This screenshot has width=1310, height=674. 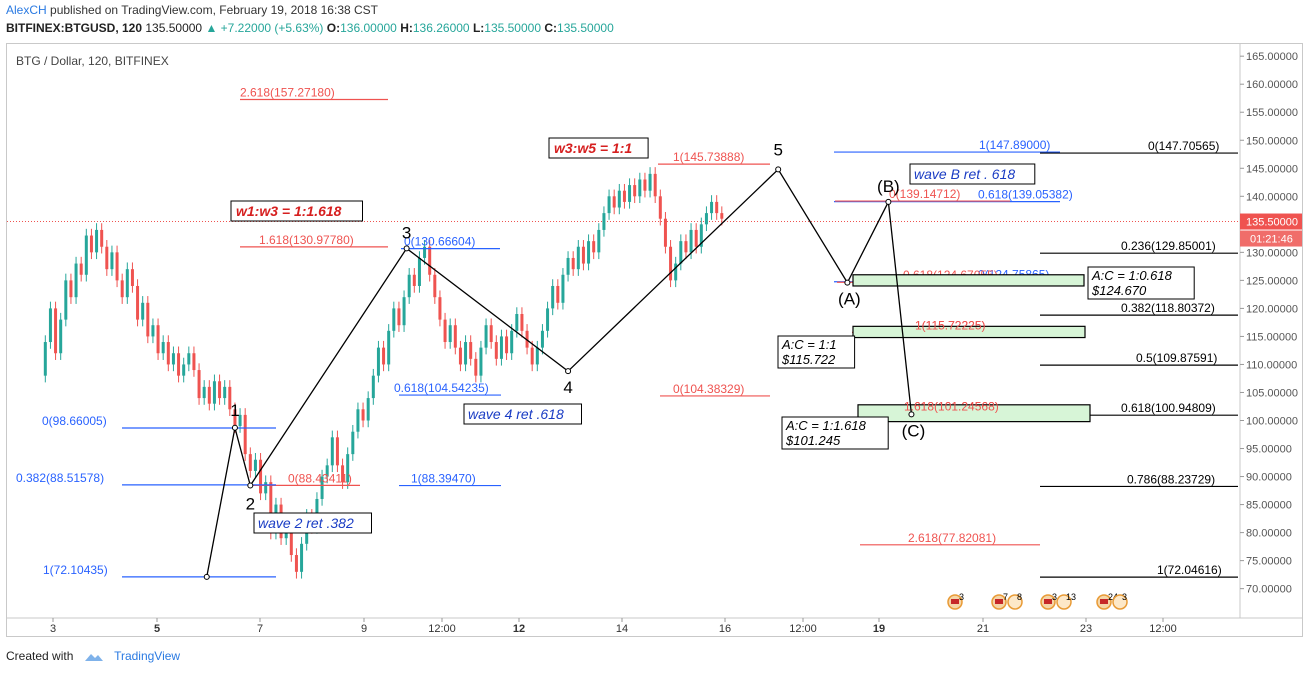 I want to click on time-tick-label: 5, so click(x=157, y=629).